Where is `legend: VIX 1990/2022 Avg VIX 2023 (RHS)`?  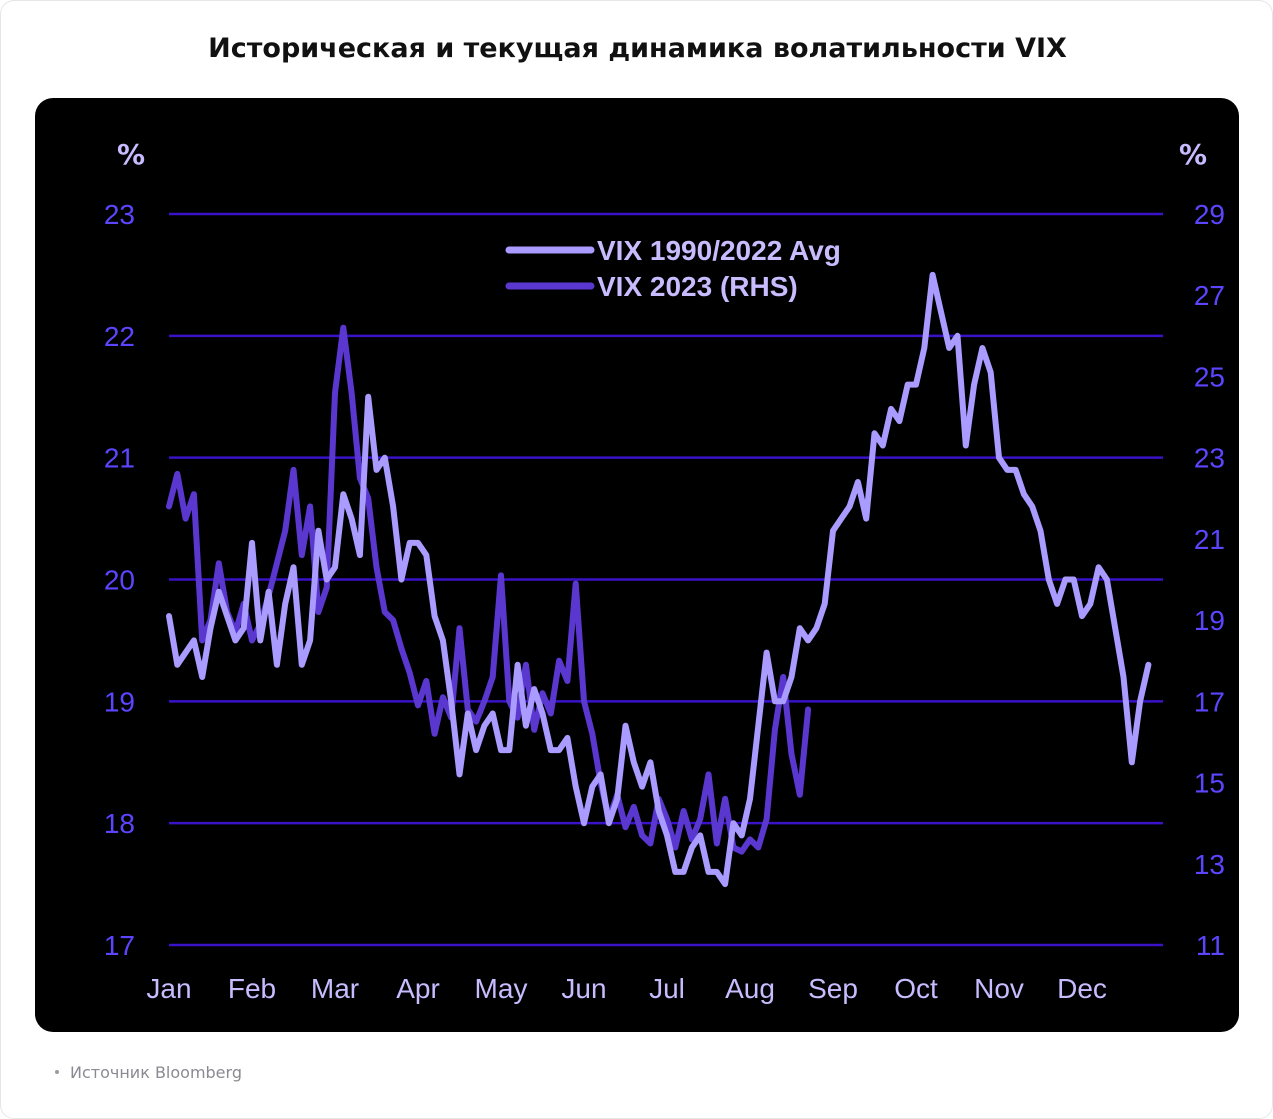 legend: VIX 1990/2022 Avg VIX 2023 (RHS) is located at coordinates (673, 268).